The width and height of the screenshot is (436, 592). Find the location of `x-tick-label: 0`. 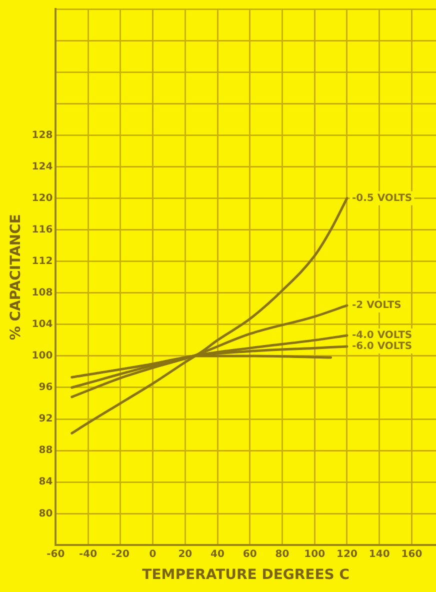

x-tick-label: 0 is located at coordinates (152, 554).